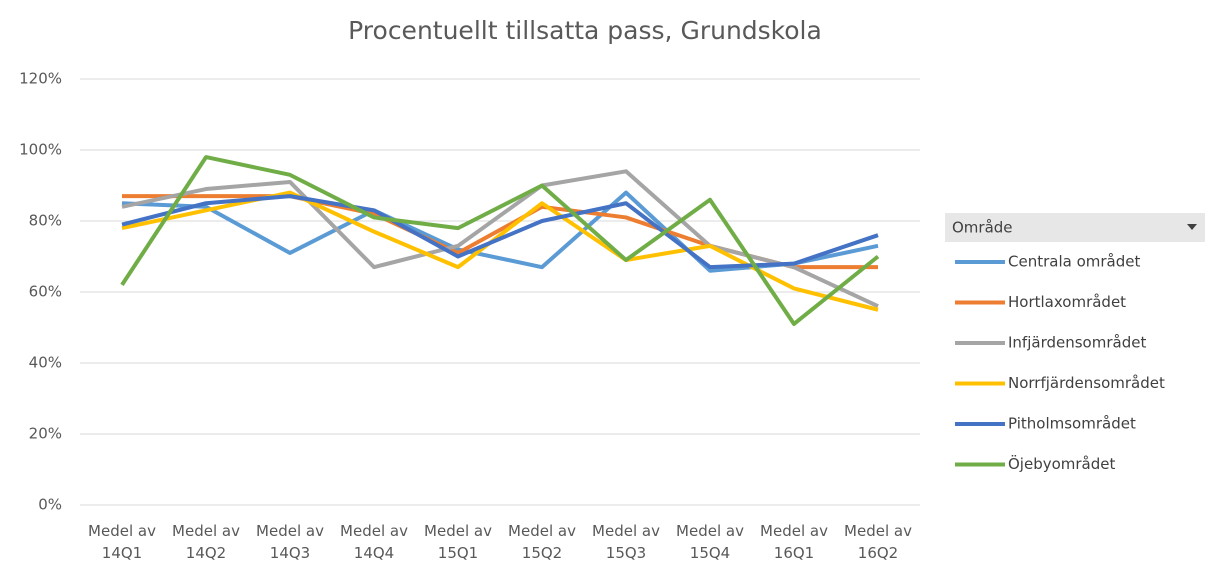 The width and height of the screenshot is (1208, 570). I want to click on legend-label: Norrfjärdensområdet, so click(1086, 383).